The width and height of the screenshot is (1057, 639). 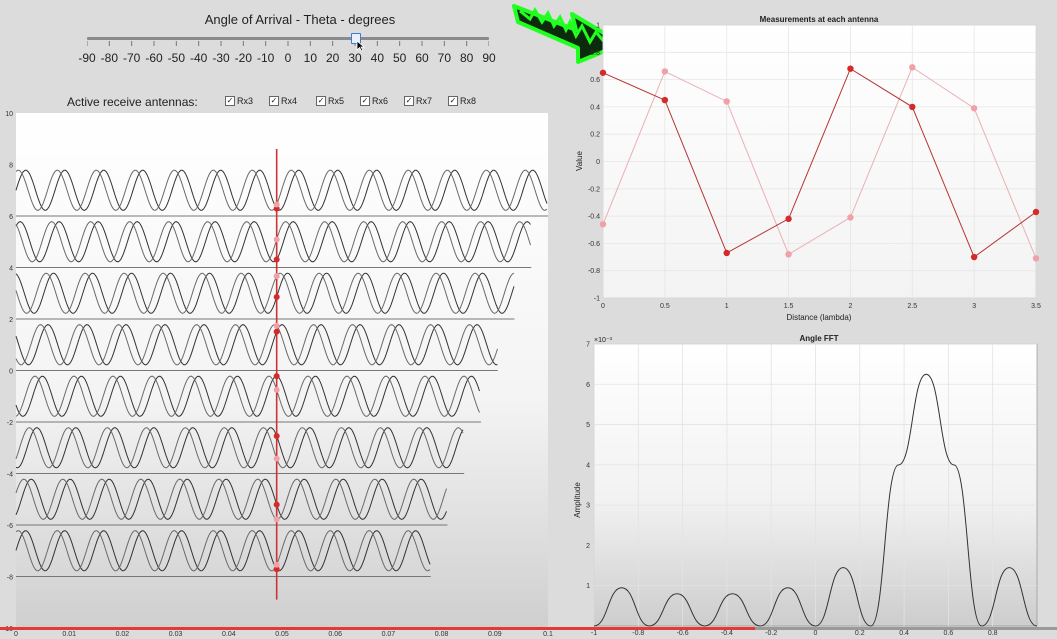 I want to click on video-progress-track, so click(x=528, y=628).